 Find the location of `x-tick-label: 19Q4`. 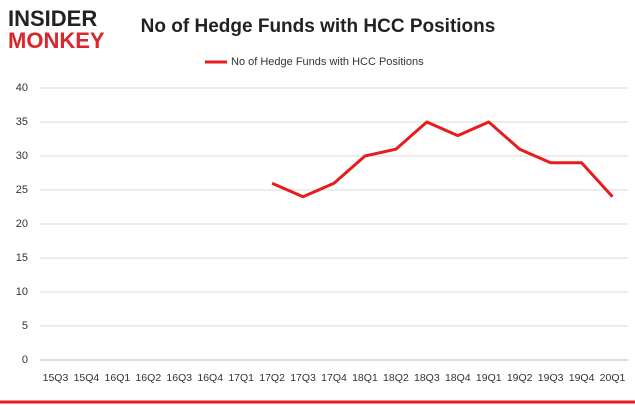

x-tick-label: 19Q4 is located at coordinates (582, 378).